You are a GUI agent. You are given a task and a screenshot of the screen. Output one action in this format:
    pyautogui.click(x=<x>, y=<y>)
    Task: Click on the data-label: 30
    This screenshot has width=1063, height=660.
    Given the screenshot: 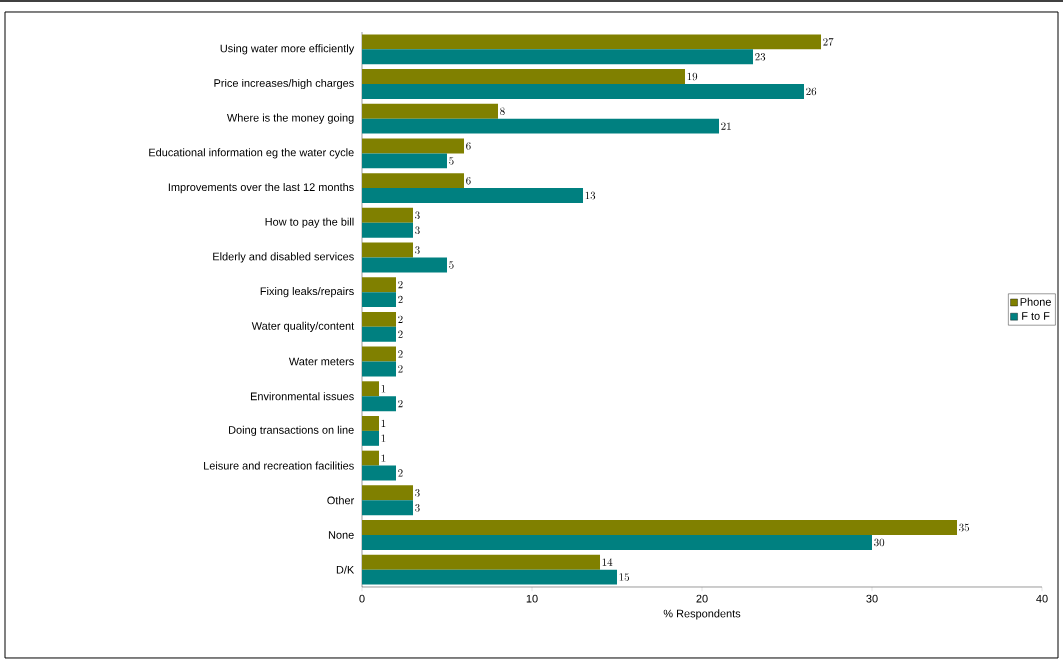 What is the action you would take?
    pyautogui.click(x=879, y=542)
    